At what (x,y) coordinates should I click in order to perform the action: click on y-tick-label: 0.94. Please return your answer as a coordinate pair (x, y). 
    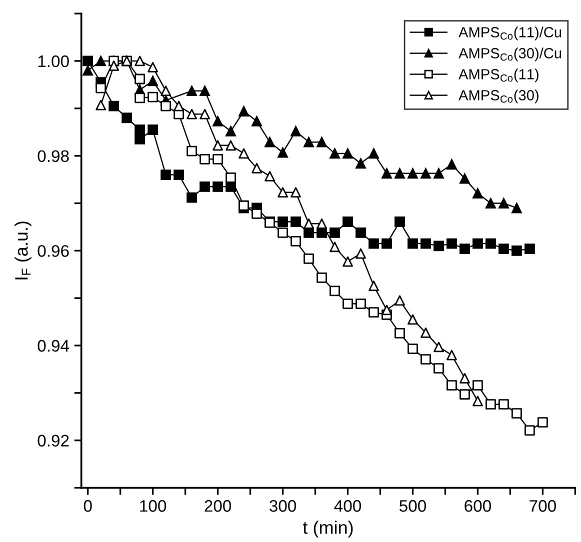
    Looking at the image, I should click on (54, 346).